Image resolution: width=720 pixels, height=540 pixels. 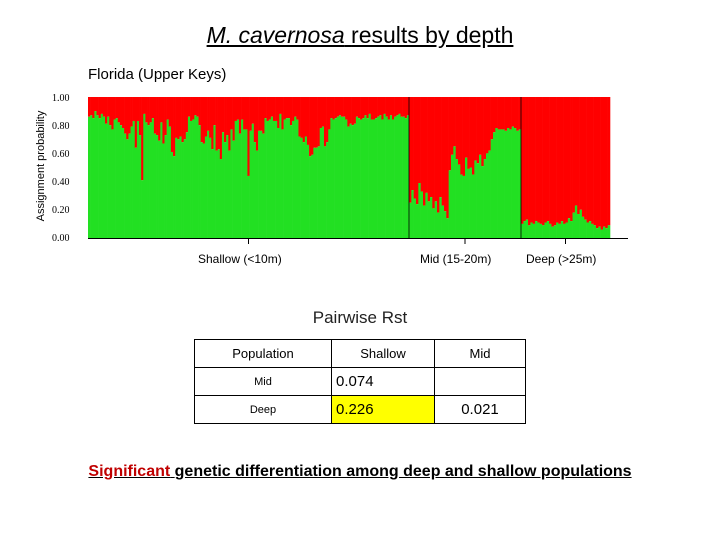 I want to click on cell-value: 0.021, so click(x=480, y=409).